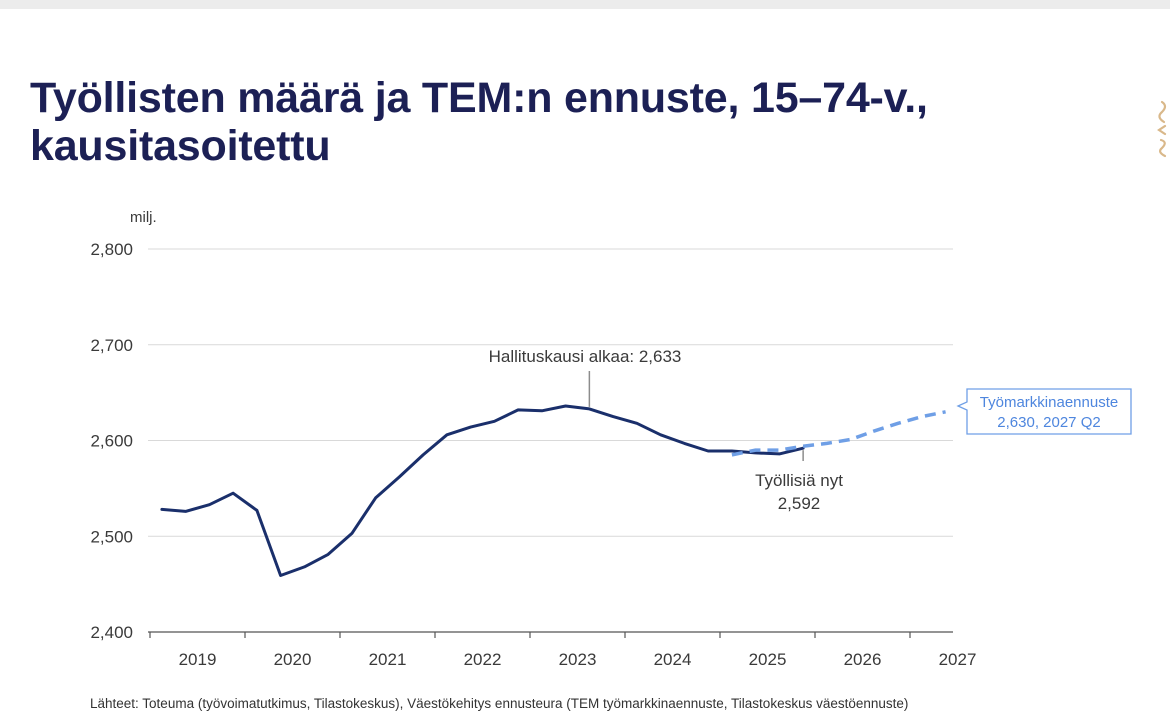  Describe the element at coordinates (111, 632) in the screenshot. I see `y-tick-label: 2,400` at that location.